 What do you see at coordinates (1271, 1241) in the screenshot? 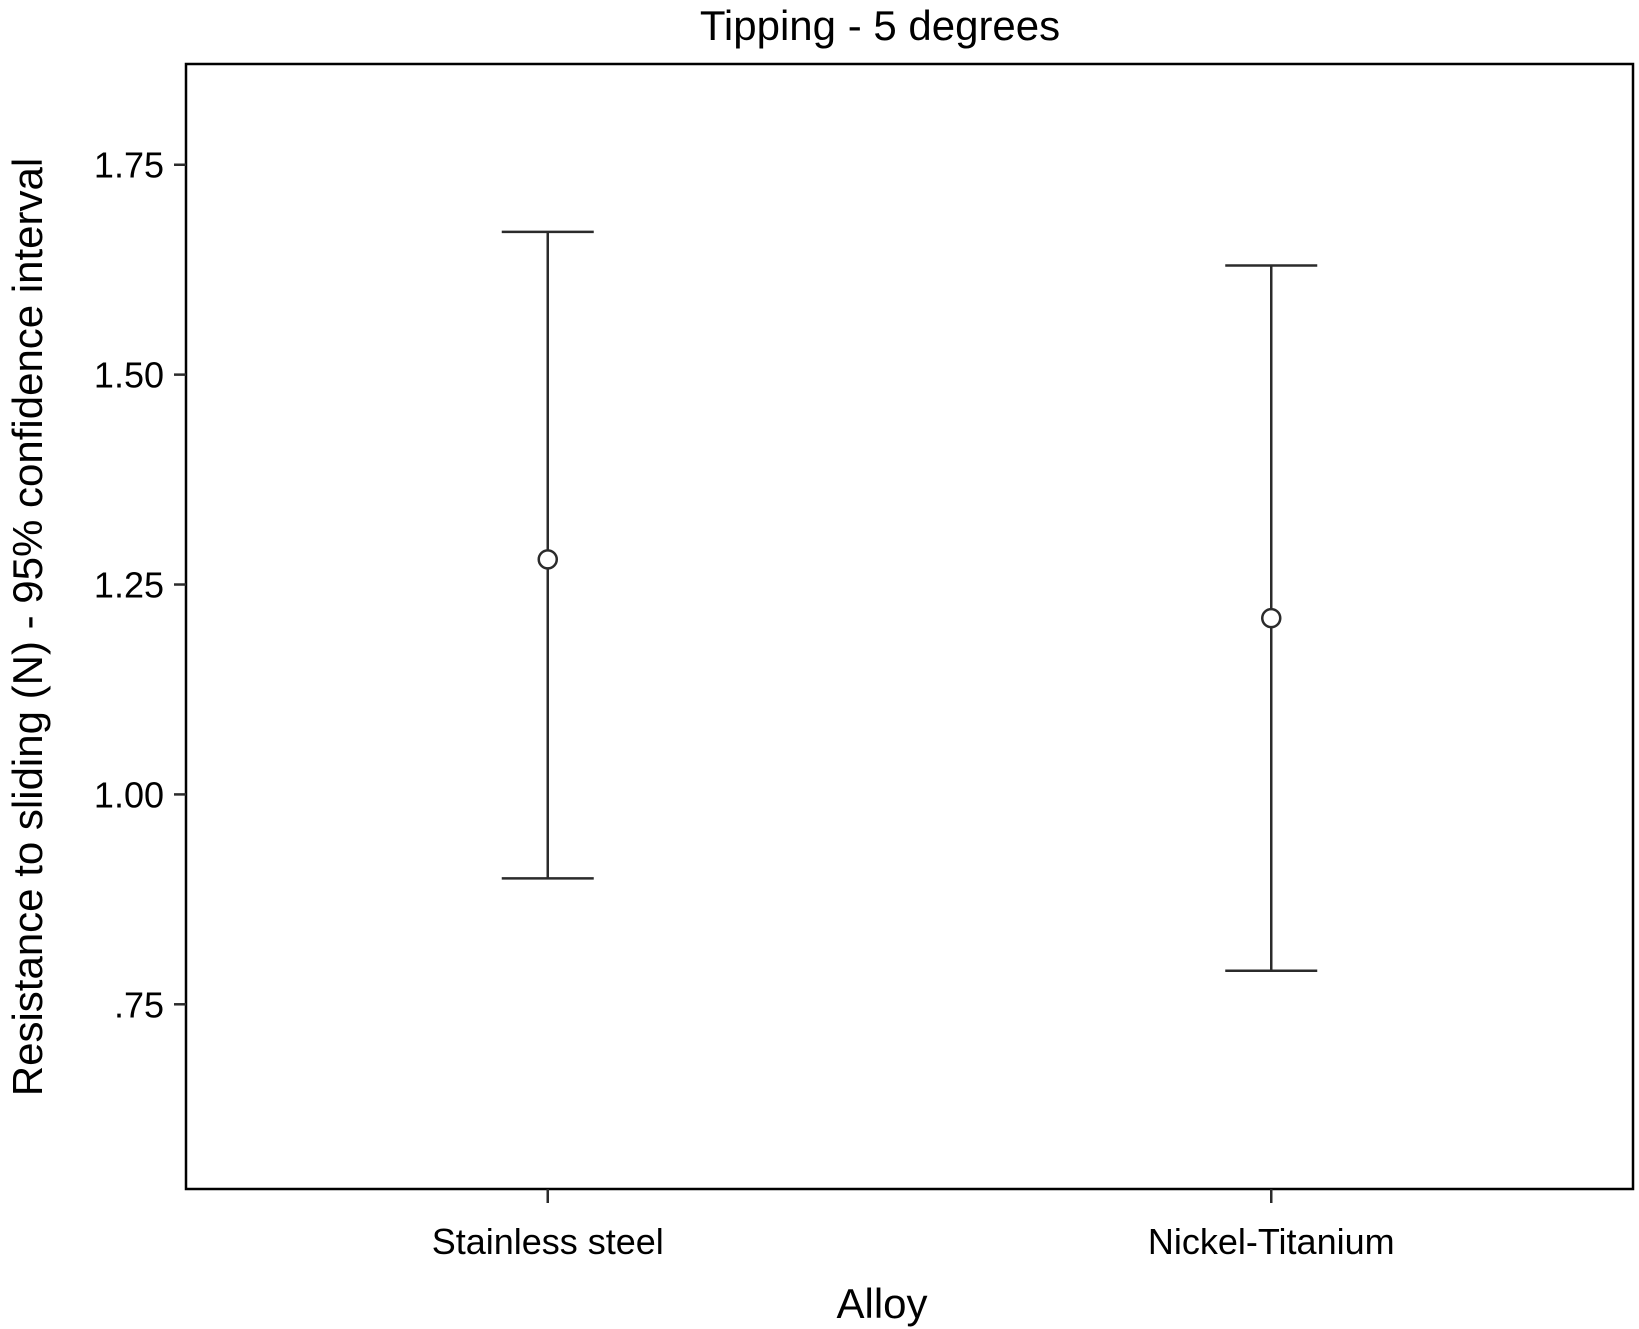
I see `x-tick-label: Nickel-Titanium` at bounding box center [1271, 1241].